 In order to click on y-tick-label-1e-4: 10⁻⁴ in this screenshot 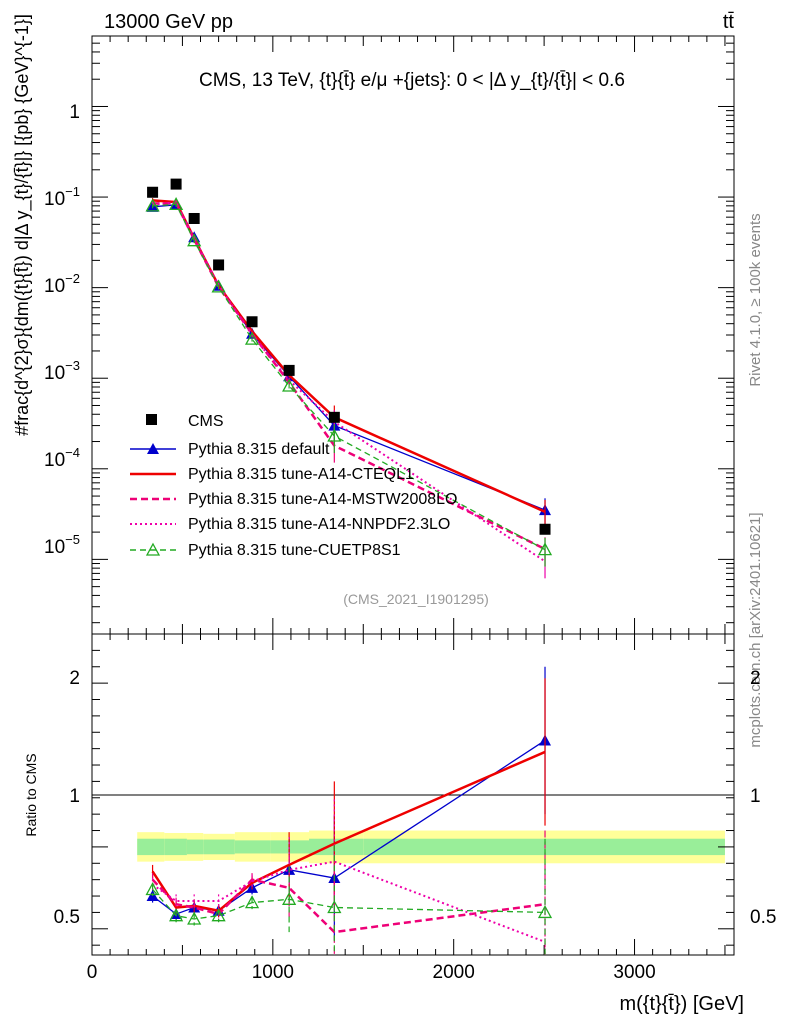, I will do `click(62, 458)`.